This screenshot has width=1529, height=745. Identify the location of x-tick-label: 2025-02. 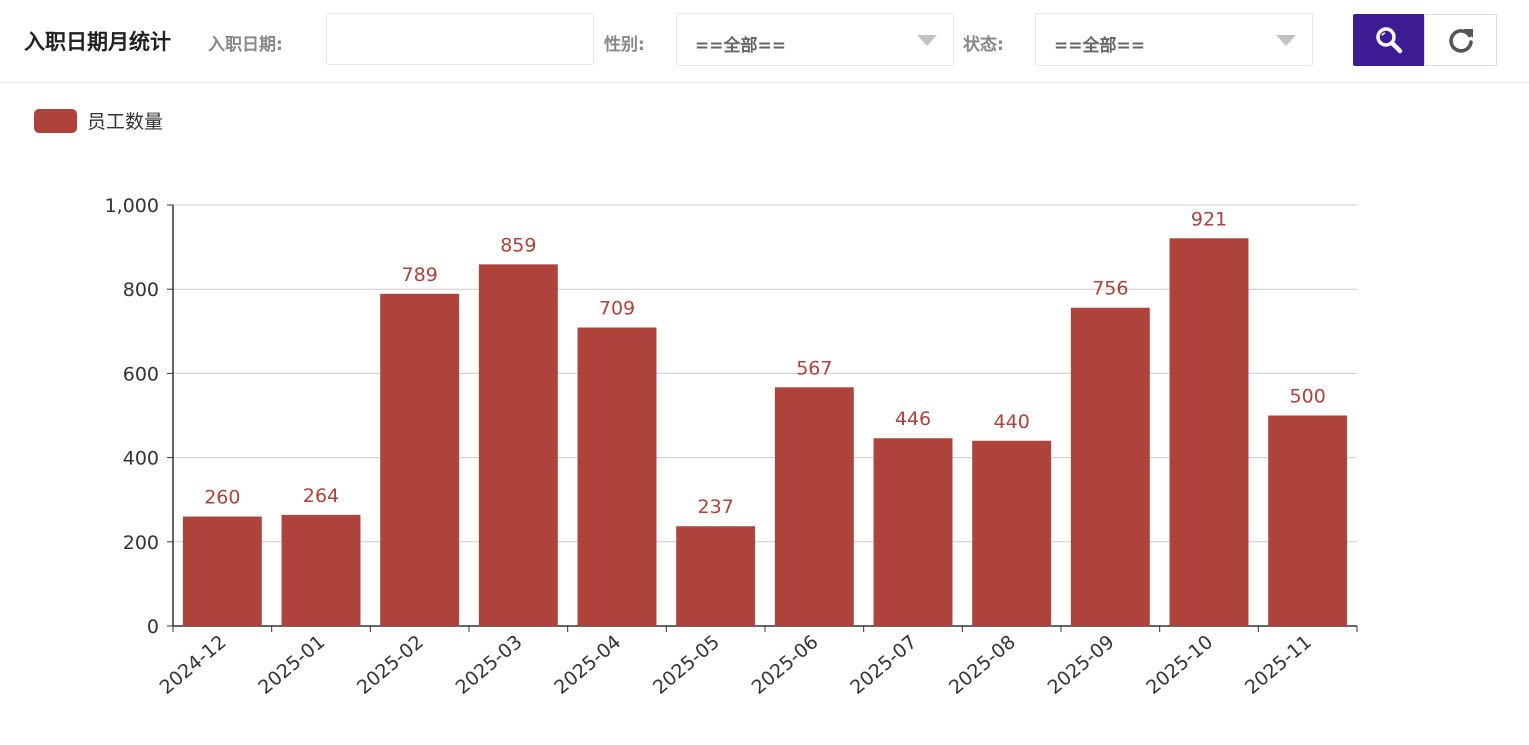
(390, 665).